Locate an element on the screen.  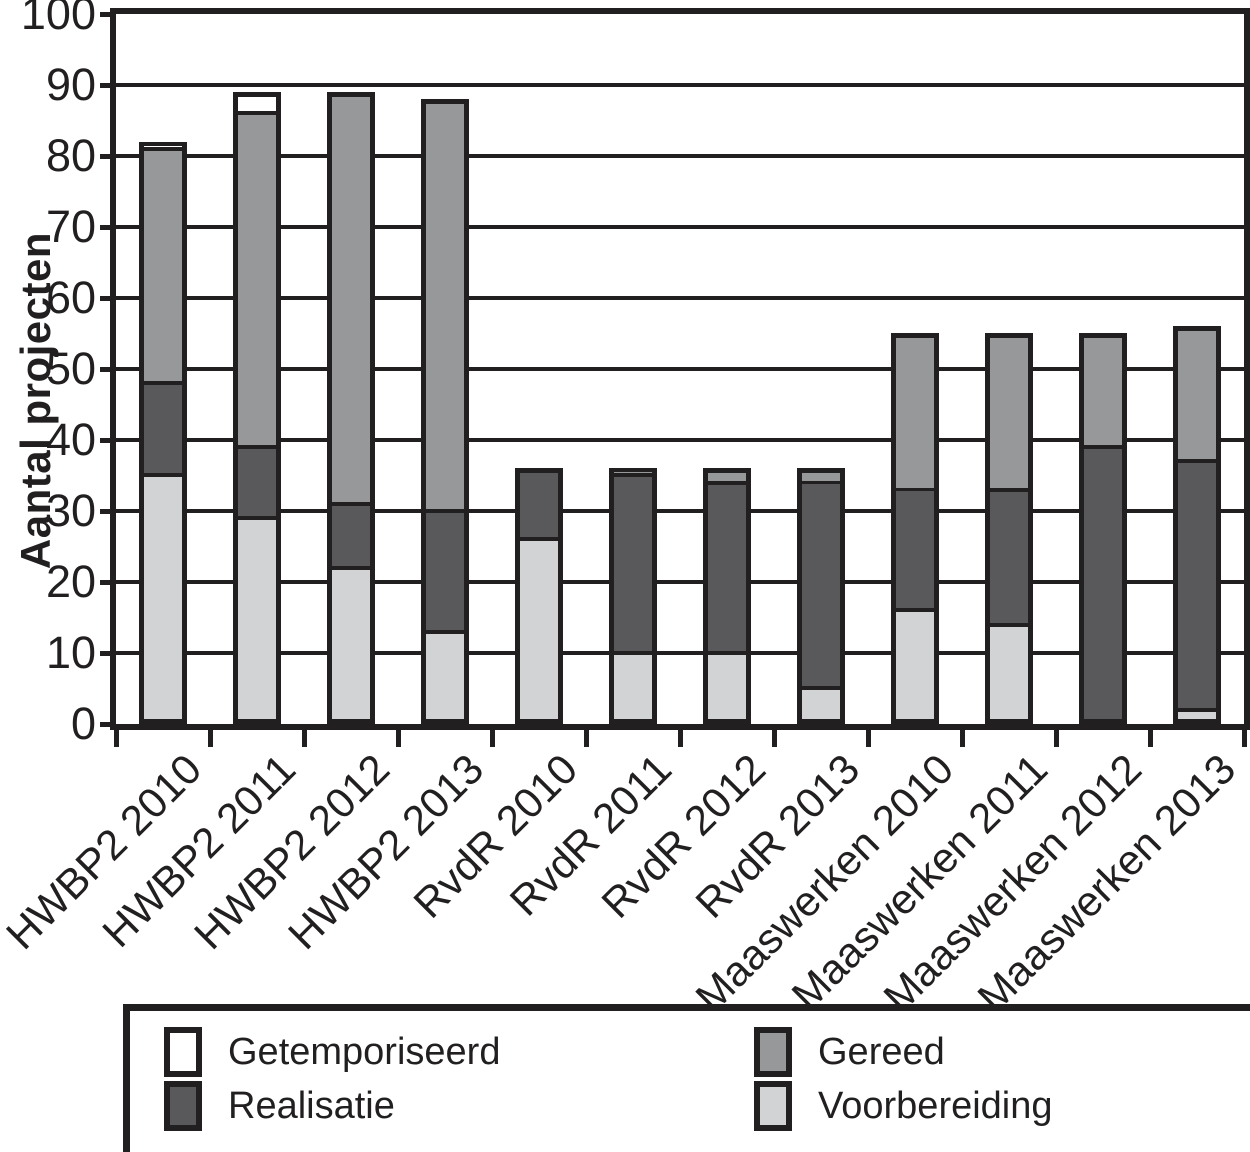
bar-rvdr-2012 is located at coordinates (727, 596).